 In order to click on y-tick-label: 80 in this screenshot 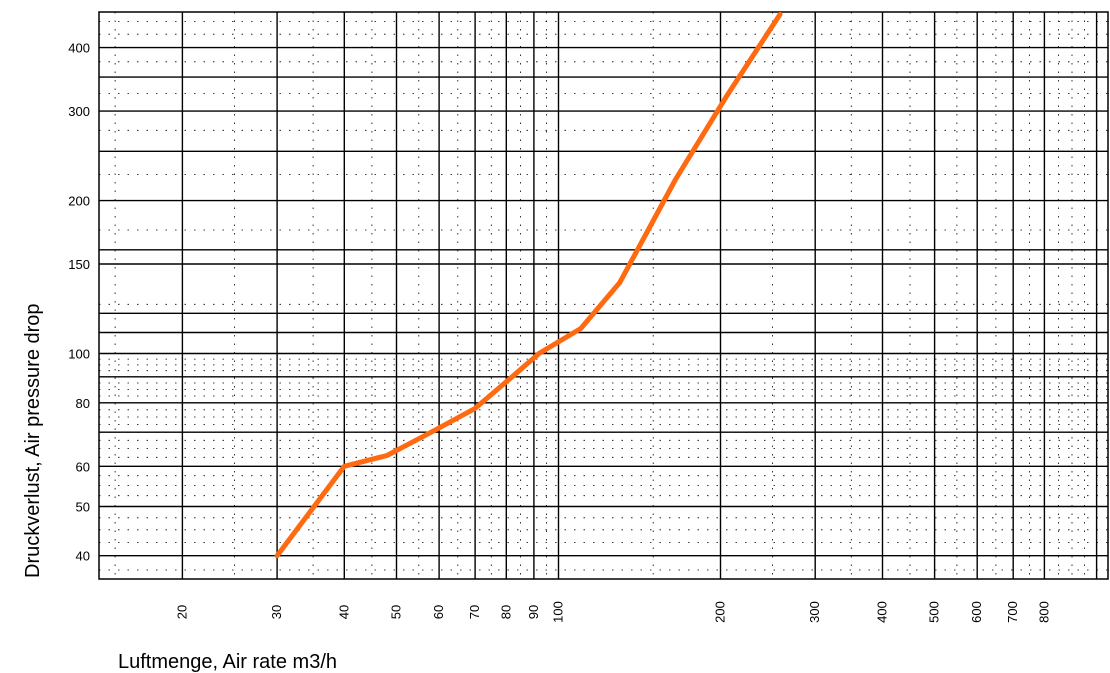, I will do `click(83, 403)`.